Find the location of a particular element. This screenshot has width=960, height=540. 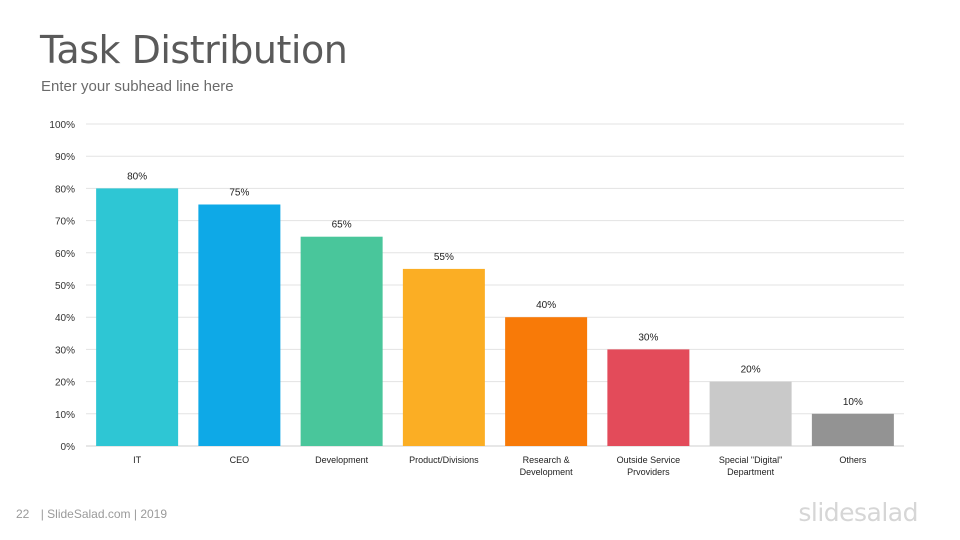

page-number: 22 is located at coordinates (23, 514).